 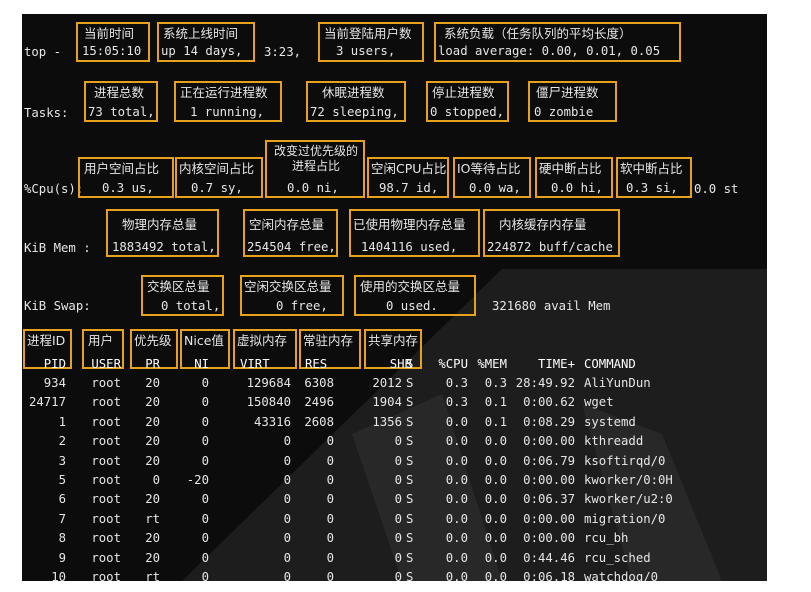 What do you see at coordinates (205, 349) in the screenshot?
I see `col-ni-box: Nice值` at bounding box center [205, 349].